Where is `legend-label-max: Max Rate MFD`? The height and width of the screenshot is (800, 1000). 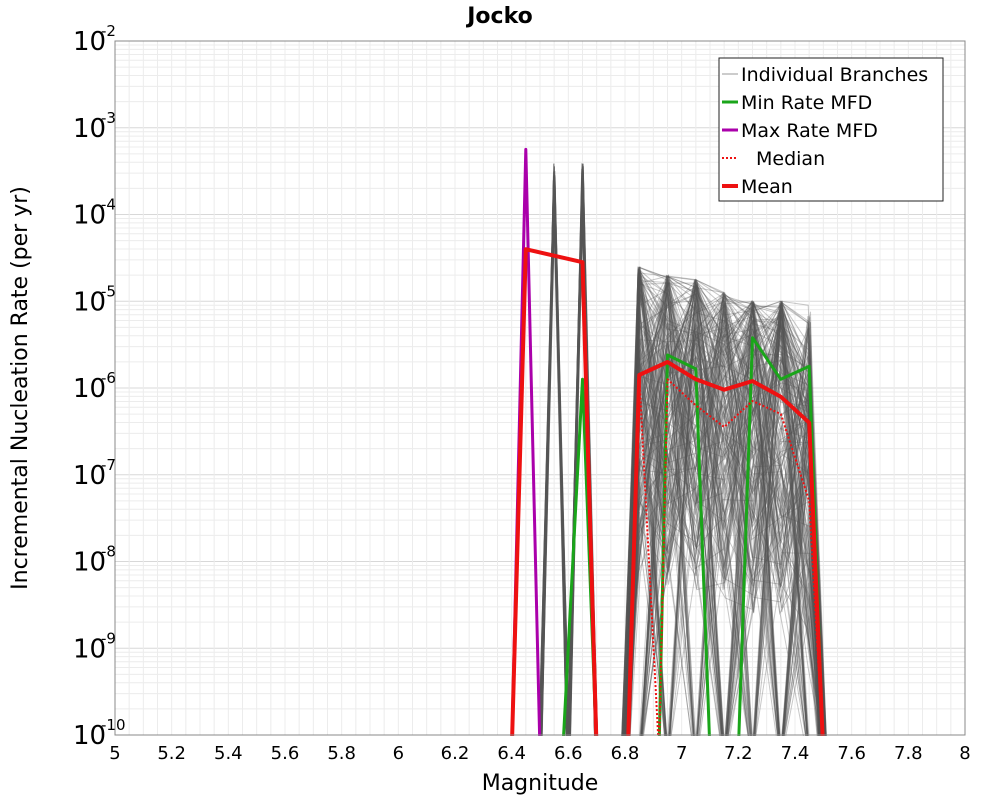
legend-label-max: Max Rate MFD is located at coordinates (809, 131).